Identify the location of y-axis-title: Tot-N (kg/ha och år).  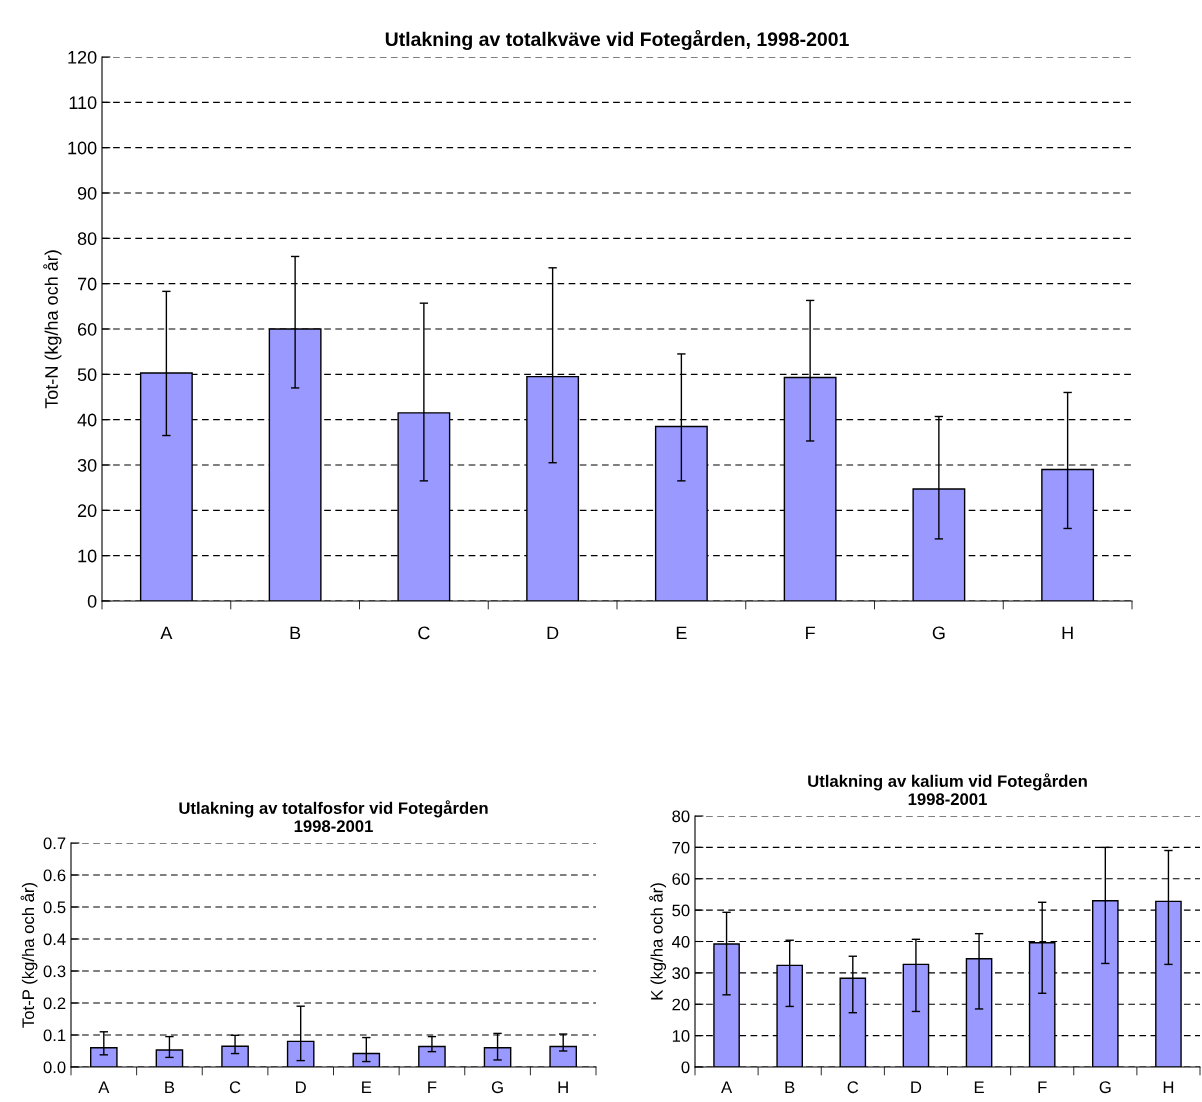
(52, 329).